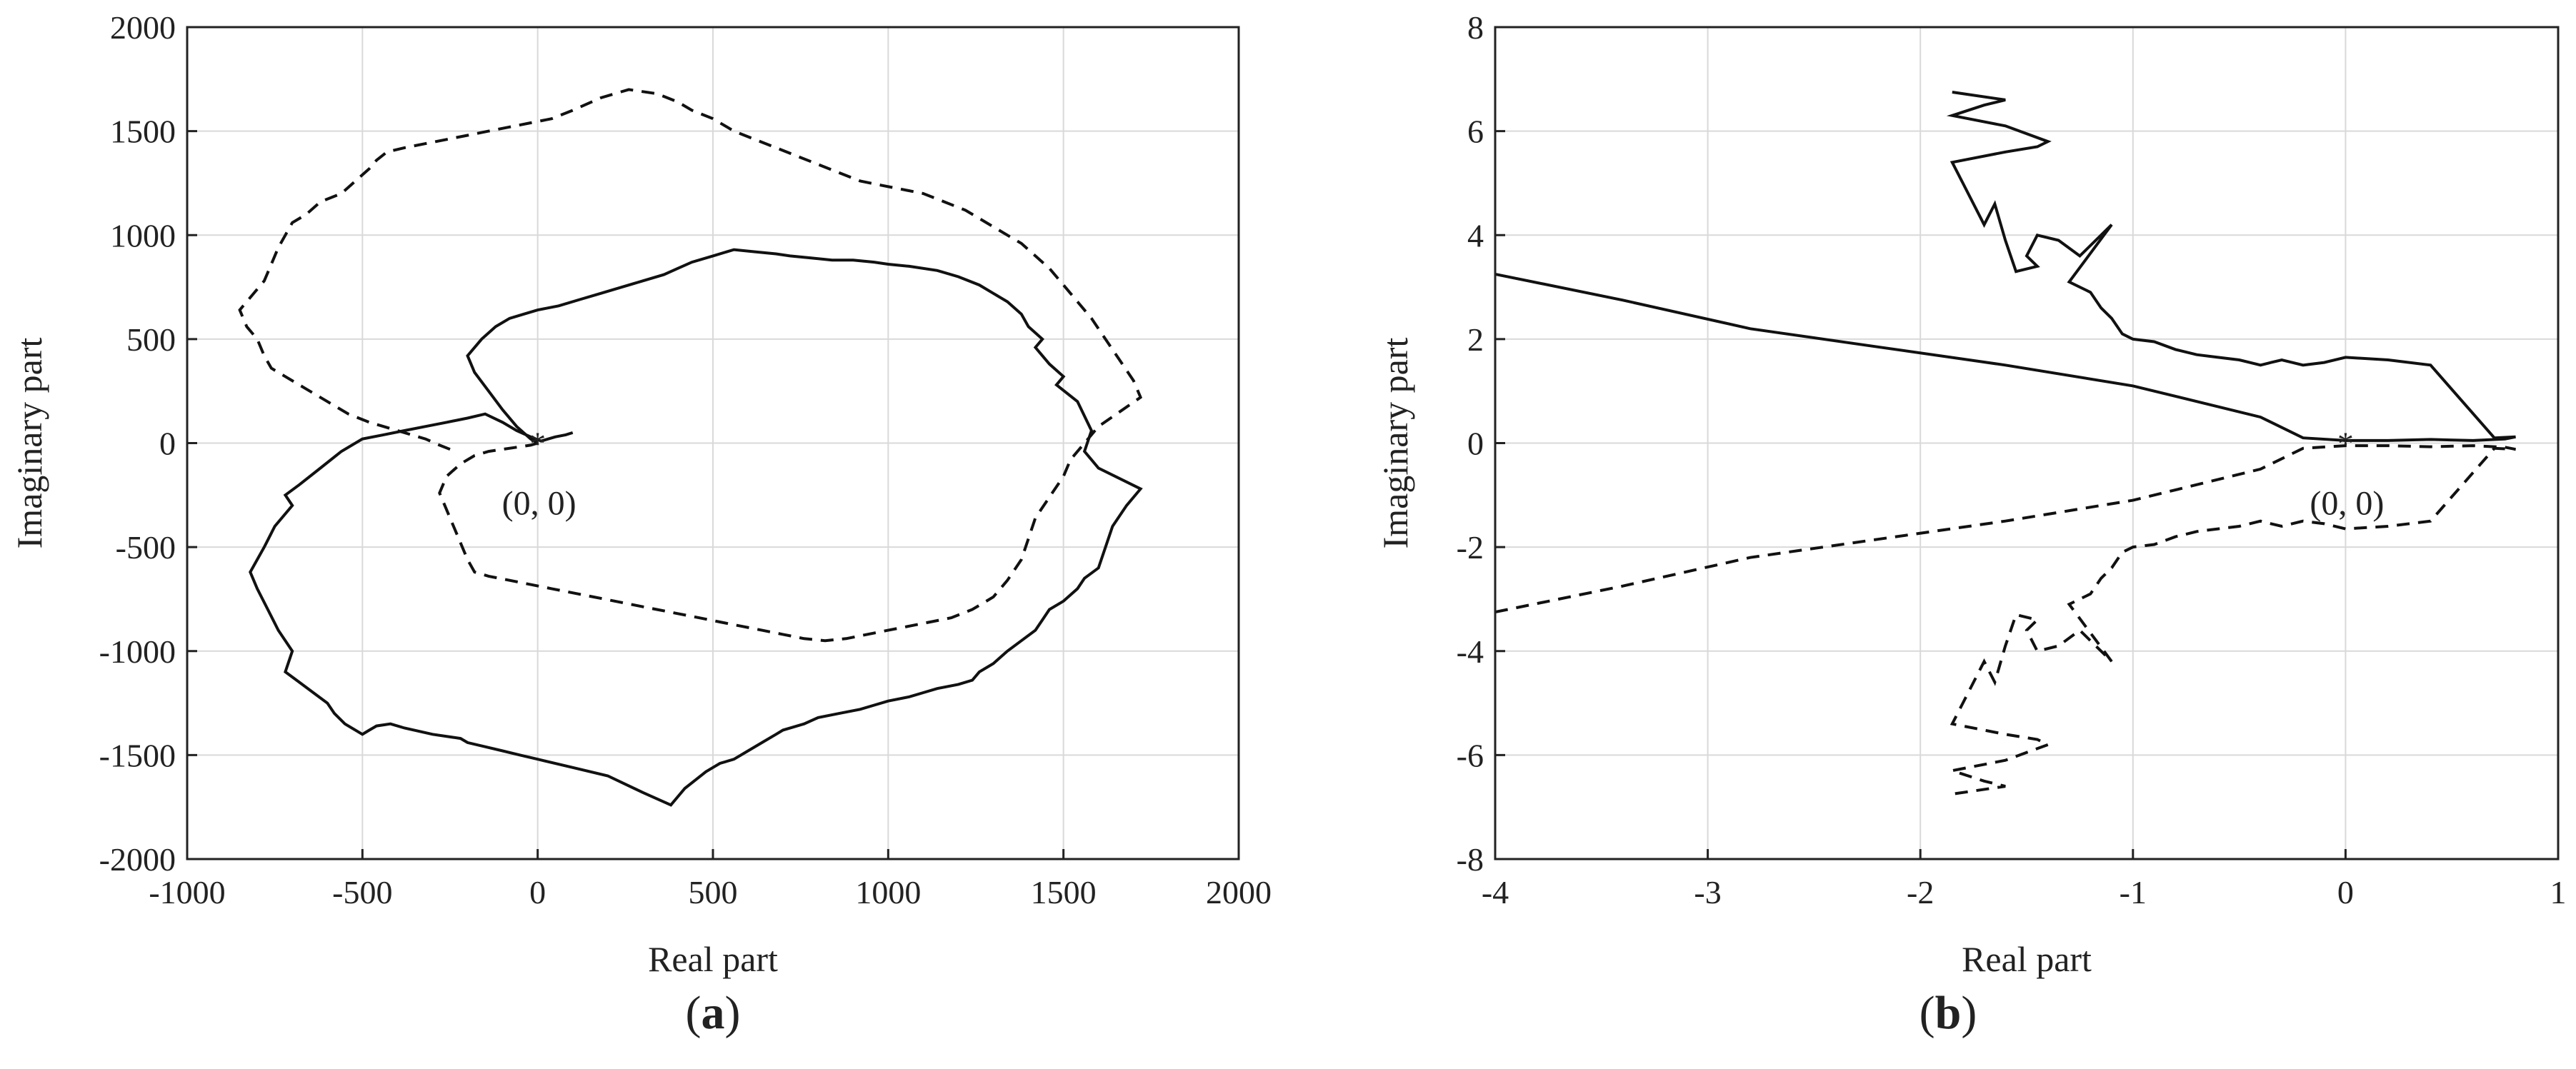 The image size is (2576, 1069). What do you see at coordinates (1476, 339) in the screenshot?
I see `y-tick-label: 2` at bounding box center [1476, 339].